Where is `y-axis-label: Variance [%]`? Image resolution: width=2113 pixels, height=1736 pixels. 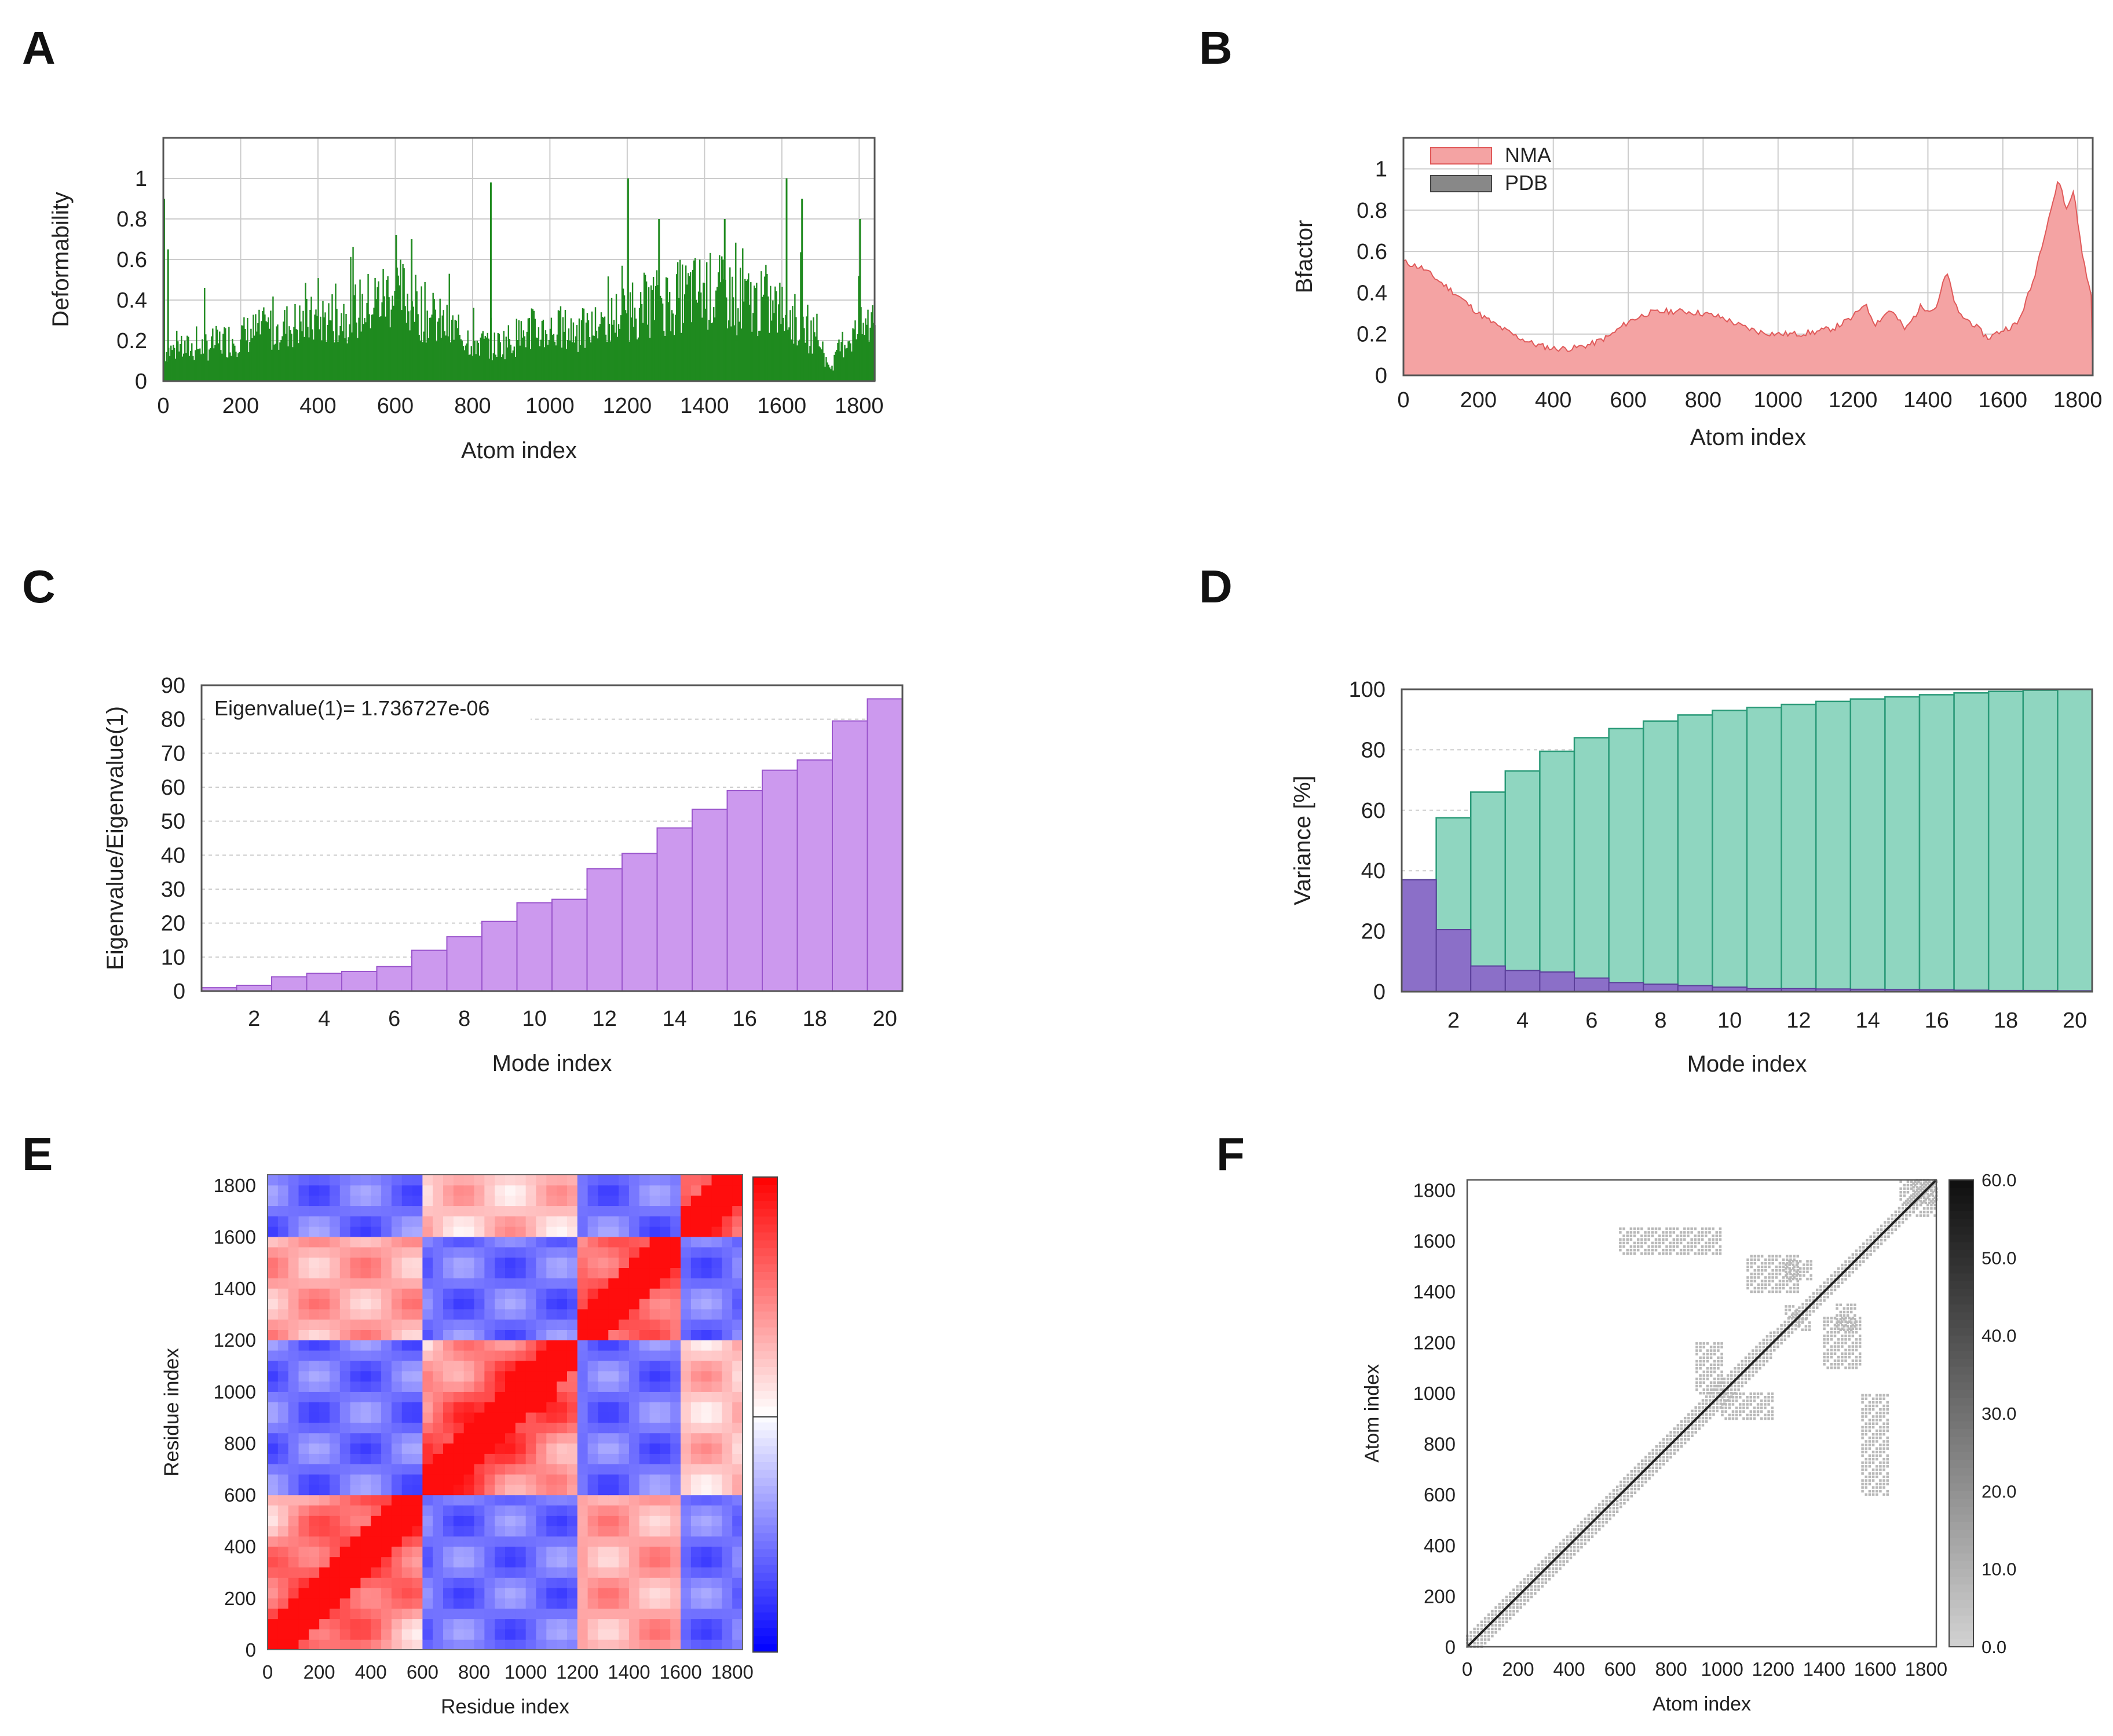 y-axis-label: Variance [%] is located at coordinates (1302, 840).